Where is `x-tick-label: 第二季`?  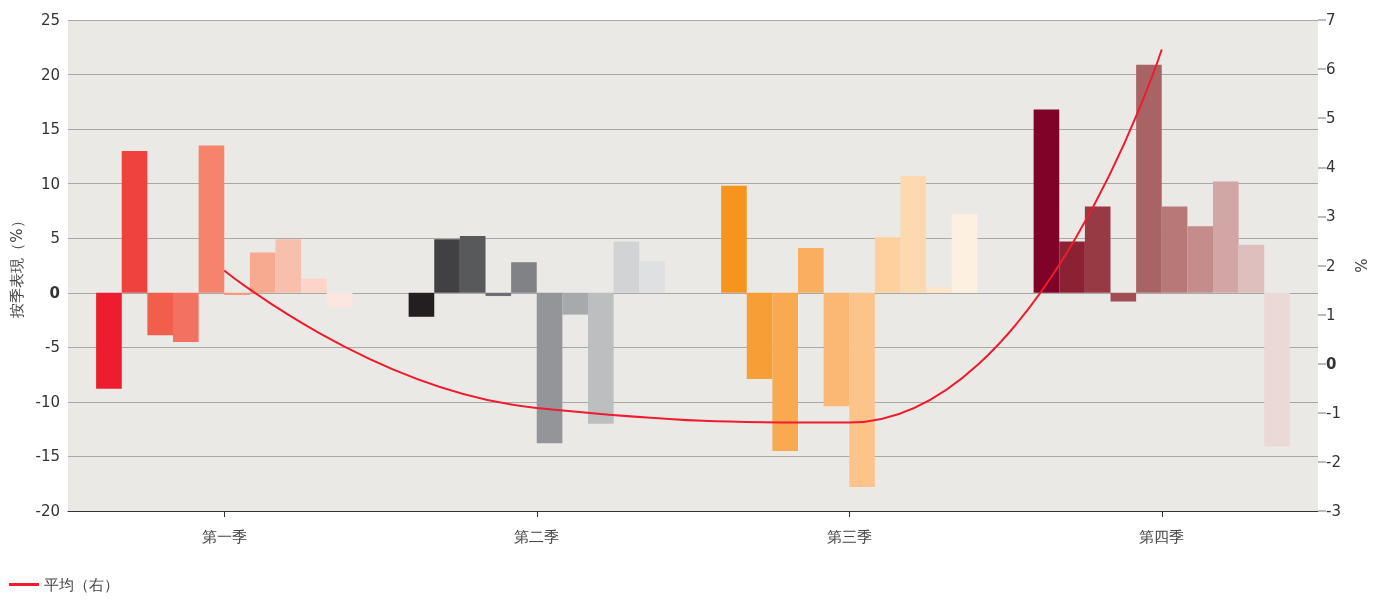
x-tick-label: 第二季 is located at coordinates (537, 536).